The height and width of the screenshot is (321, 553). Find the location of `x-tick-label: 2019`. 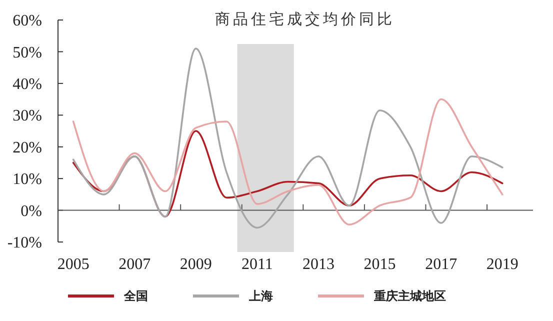

x-tick-label: 2019 is located at coordinates (502, 264).